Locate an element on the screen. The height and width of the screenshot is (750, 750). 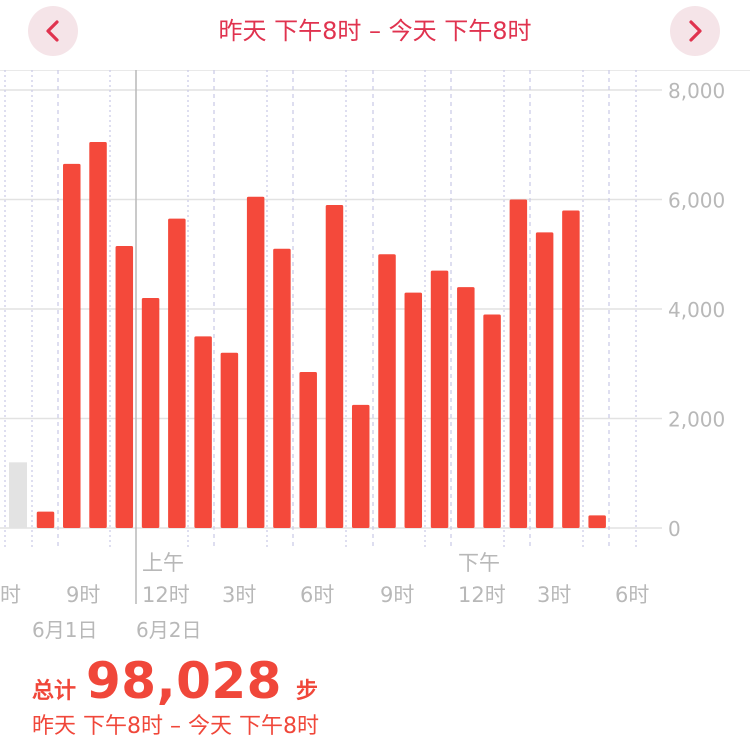
next-period-button is located at coordinates (695, 31).